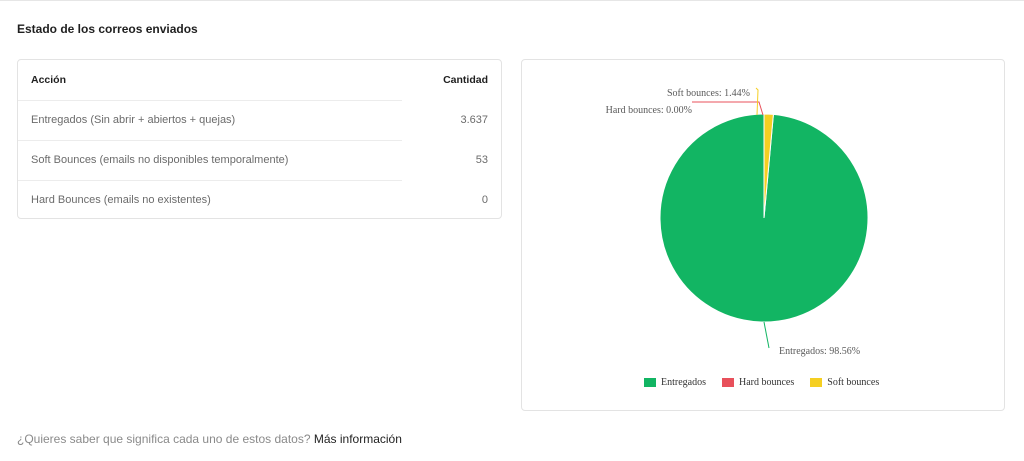 This screenshot has height=461, width=1024. I want to click on slice-label-soft-bounces: Soft bounces: 1.44%, so click(708, 93).